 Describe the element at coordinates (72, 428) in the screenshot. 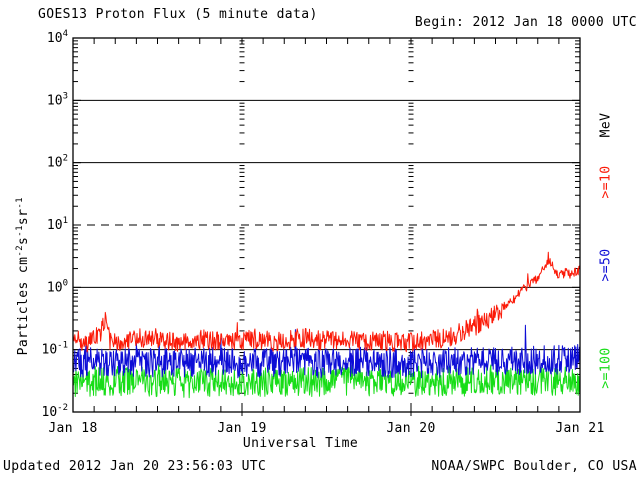

I see `x-tick-label: Jan 18` at that location.